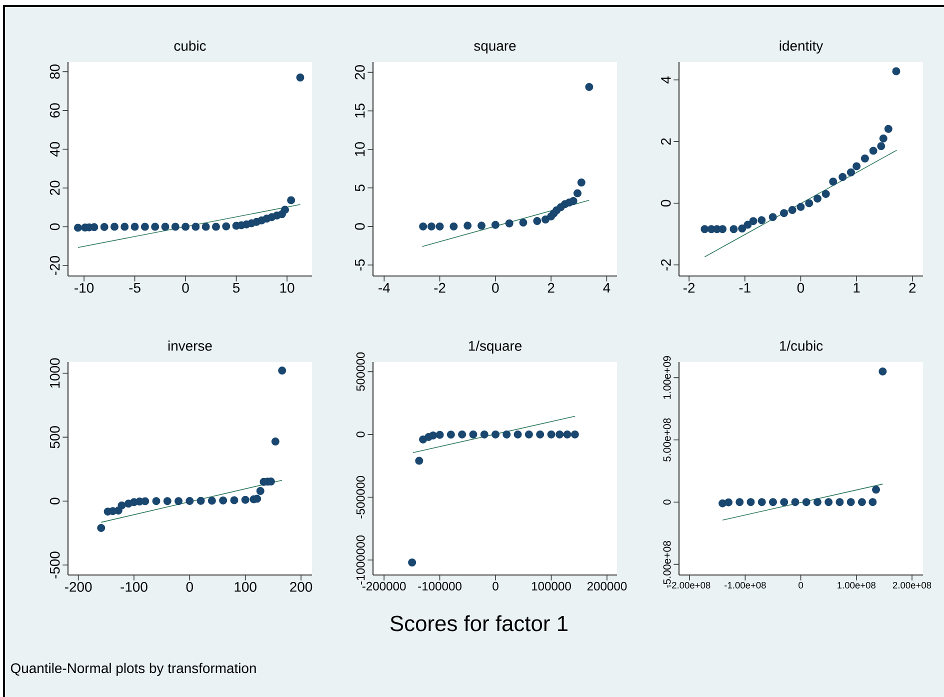 The image size is (944, 697). Describe the element at coordinates (801, 345) in the screenshot. I see `chart-title: 1/cubic` at that location.